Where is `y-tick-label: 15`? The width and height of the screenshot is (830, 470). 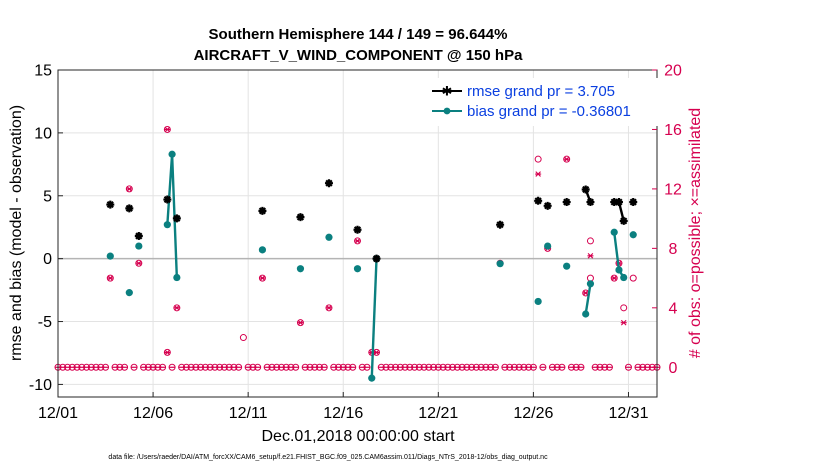 y-tick-label: 15 is located at coordinates (43, 71).